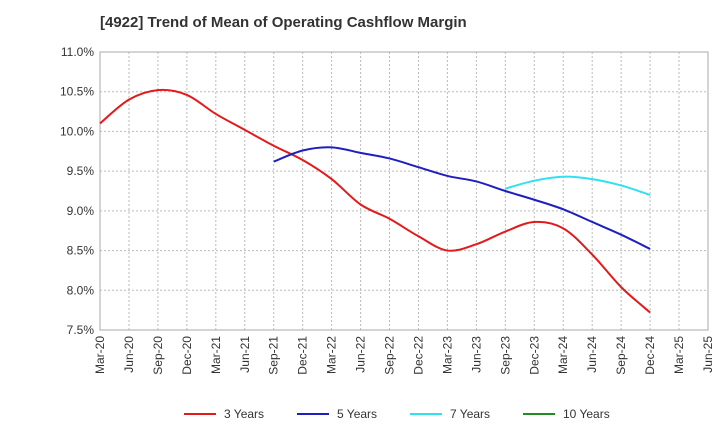  What do you see at coordinates (77, 131) in the screenshot?
I see `y-tick-label: 10.0%` at bounding box center [77, 131].